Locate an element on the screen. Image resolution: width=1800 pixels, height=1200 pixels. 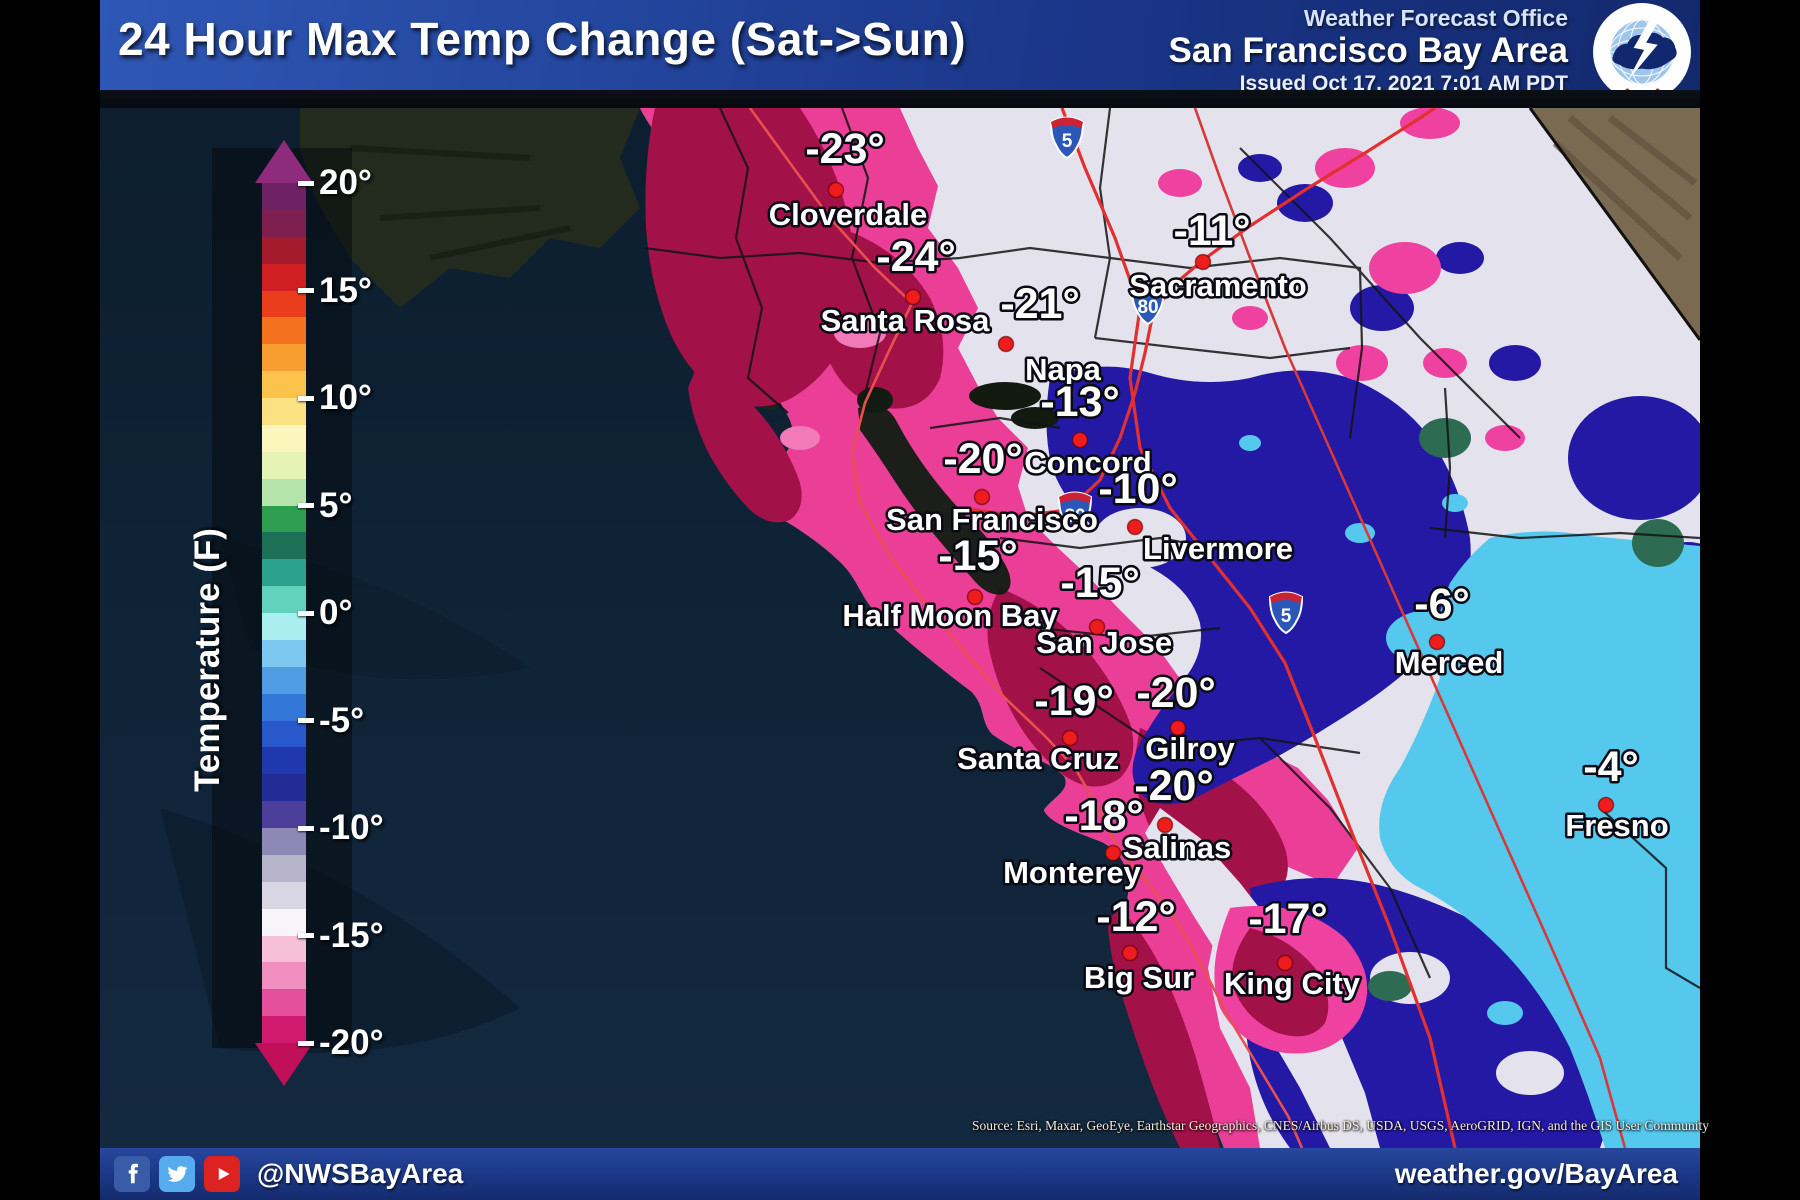
city-value: -23° is located at coordinates (844, 149).